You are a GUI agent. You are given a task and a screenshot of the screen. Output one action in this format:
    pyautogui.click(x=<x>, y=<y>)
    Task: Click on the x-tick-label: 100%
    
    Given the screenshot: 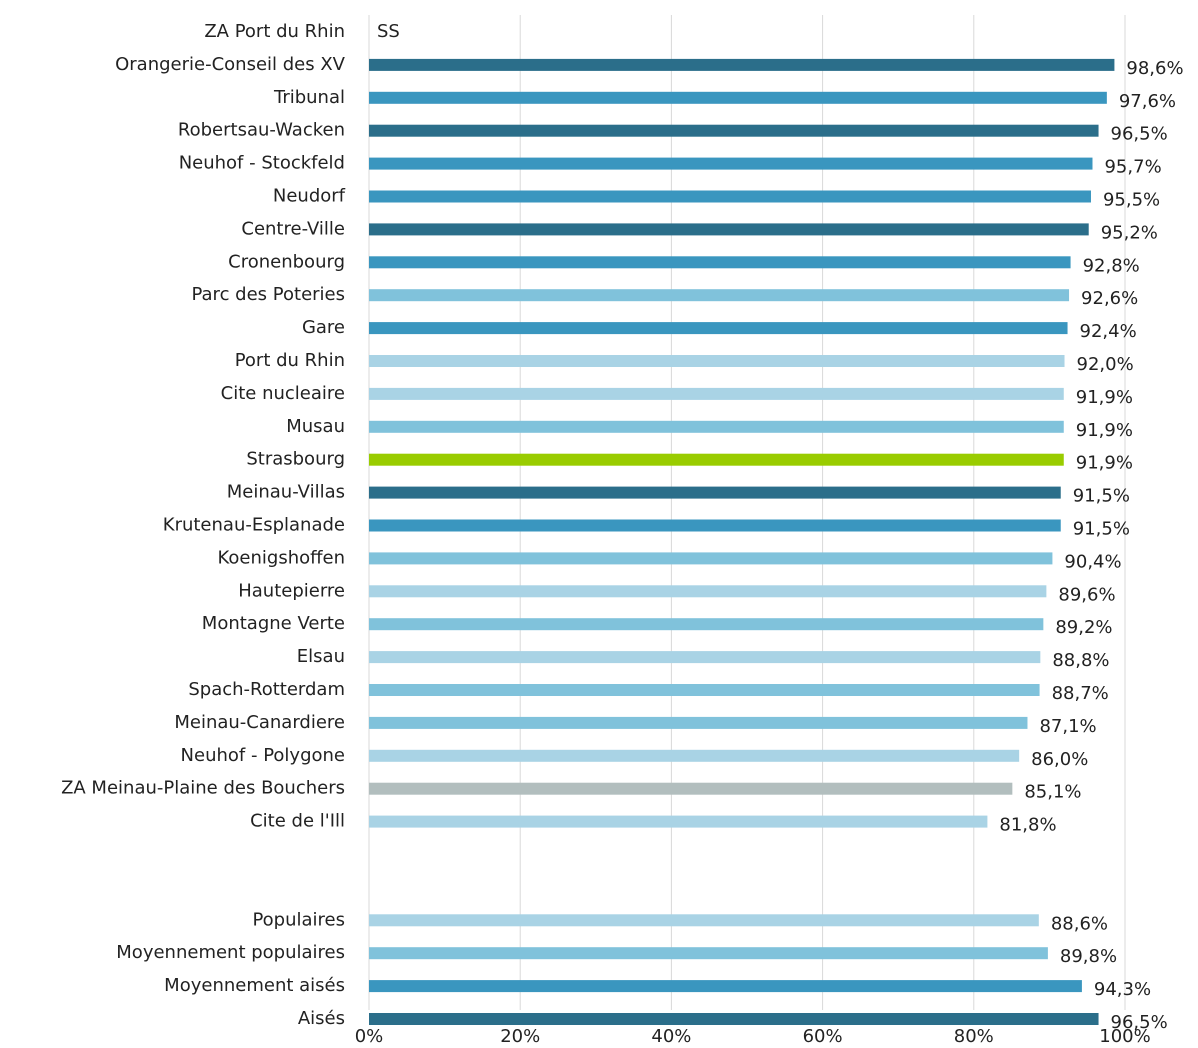 What is the action you would take?
    pyautogui.click(x=1124, y=1036)
    